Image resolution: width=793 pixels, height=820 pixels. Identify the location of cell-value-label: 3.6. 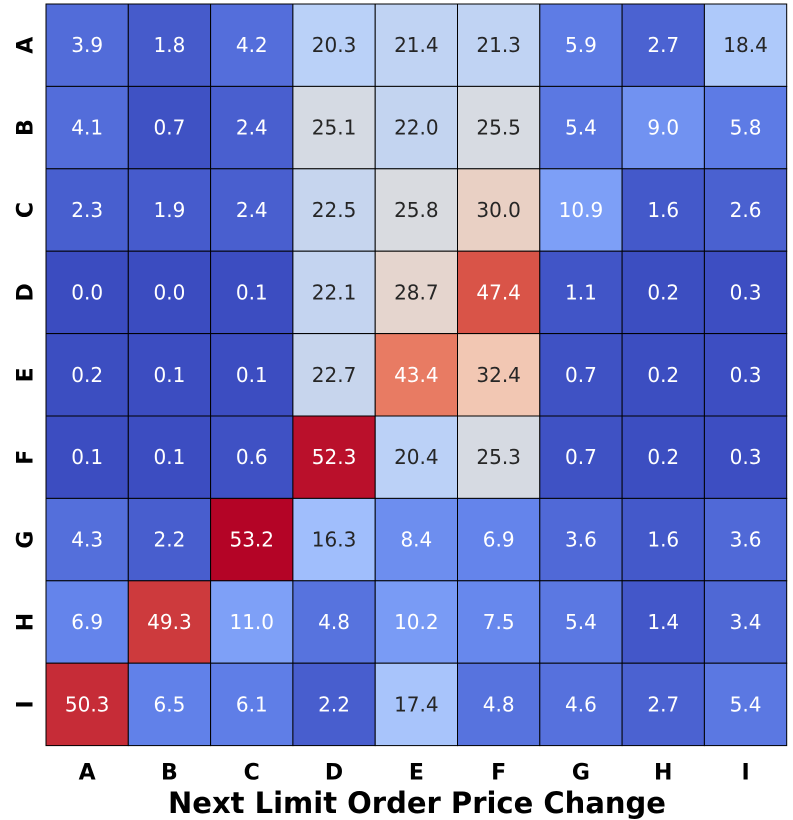
(746, 540).